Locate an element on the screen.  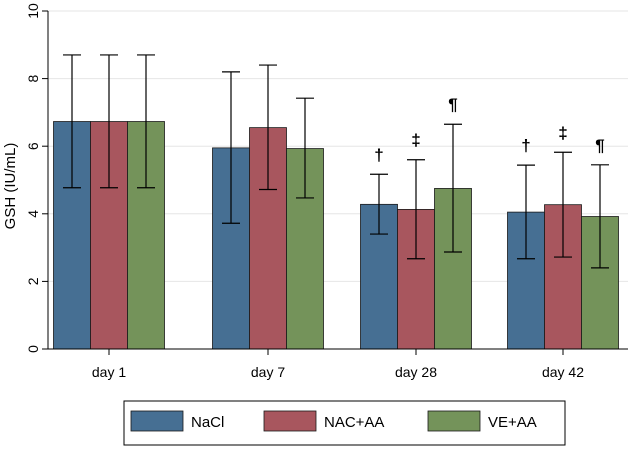
y-tick-label-8: 8 is located at coordinates (33, 78).